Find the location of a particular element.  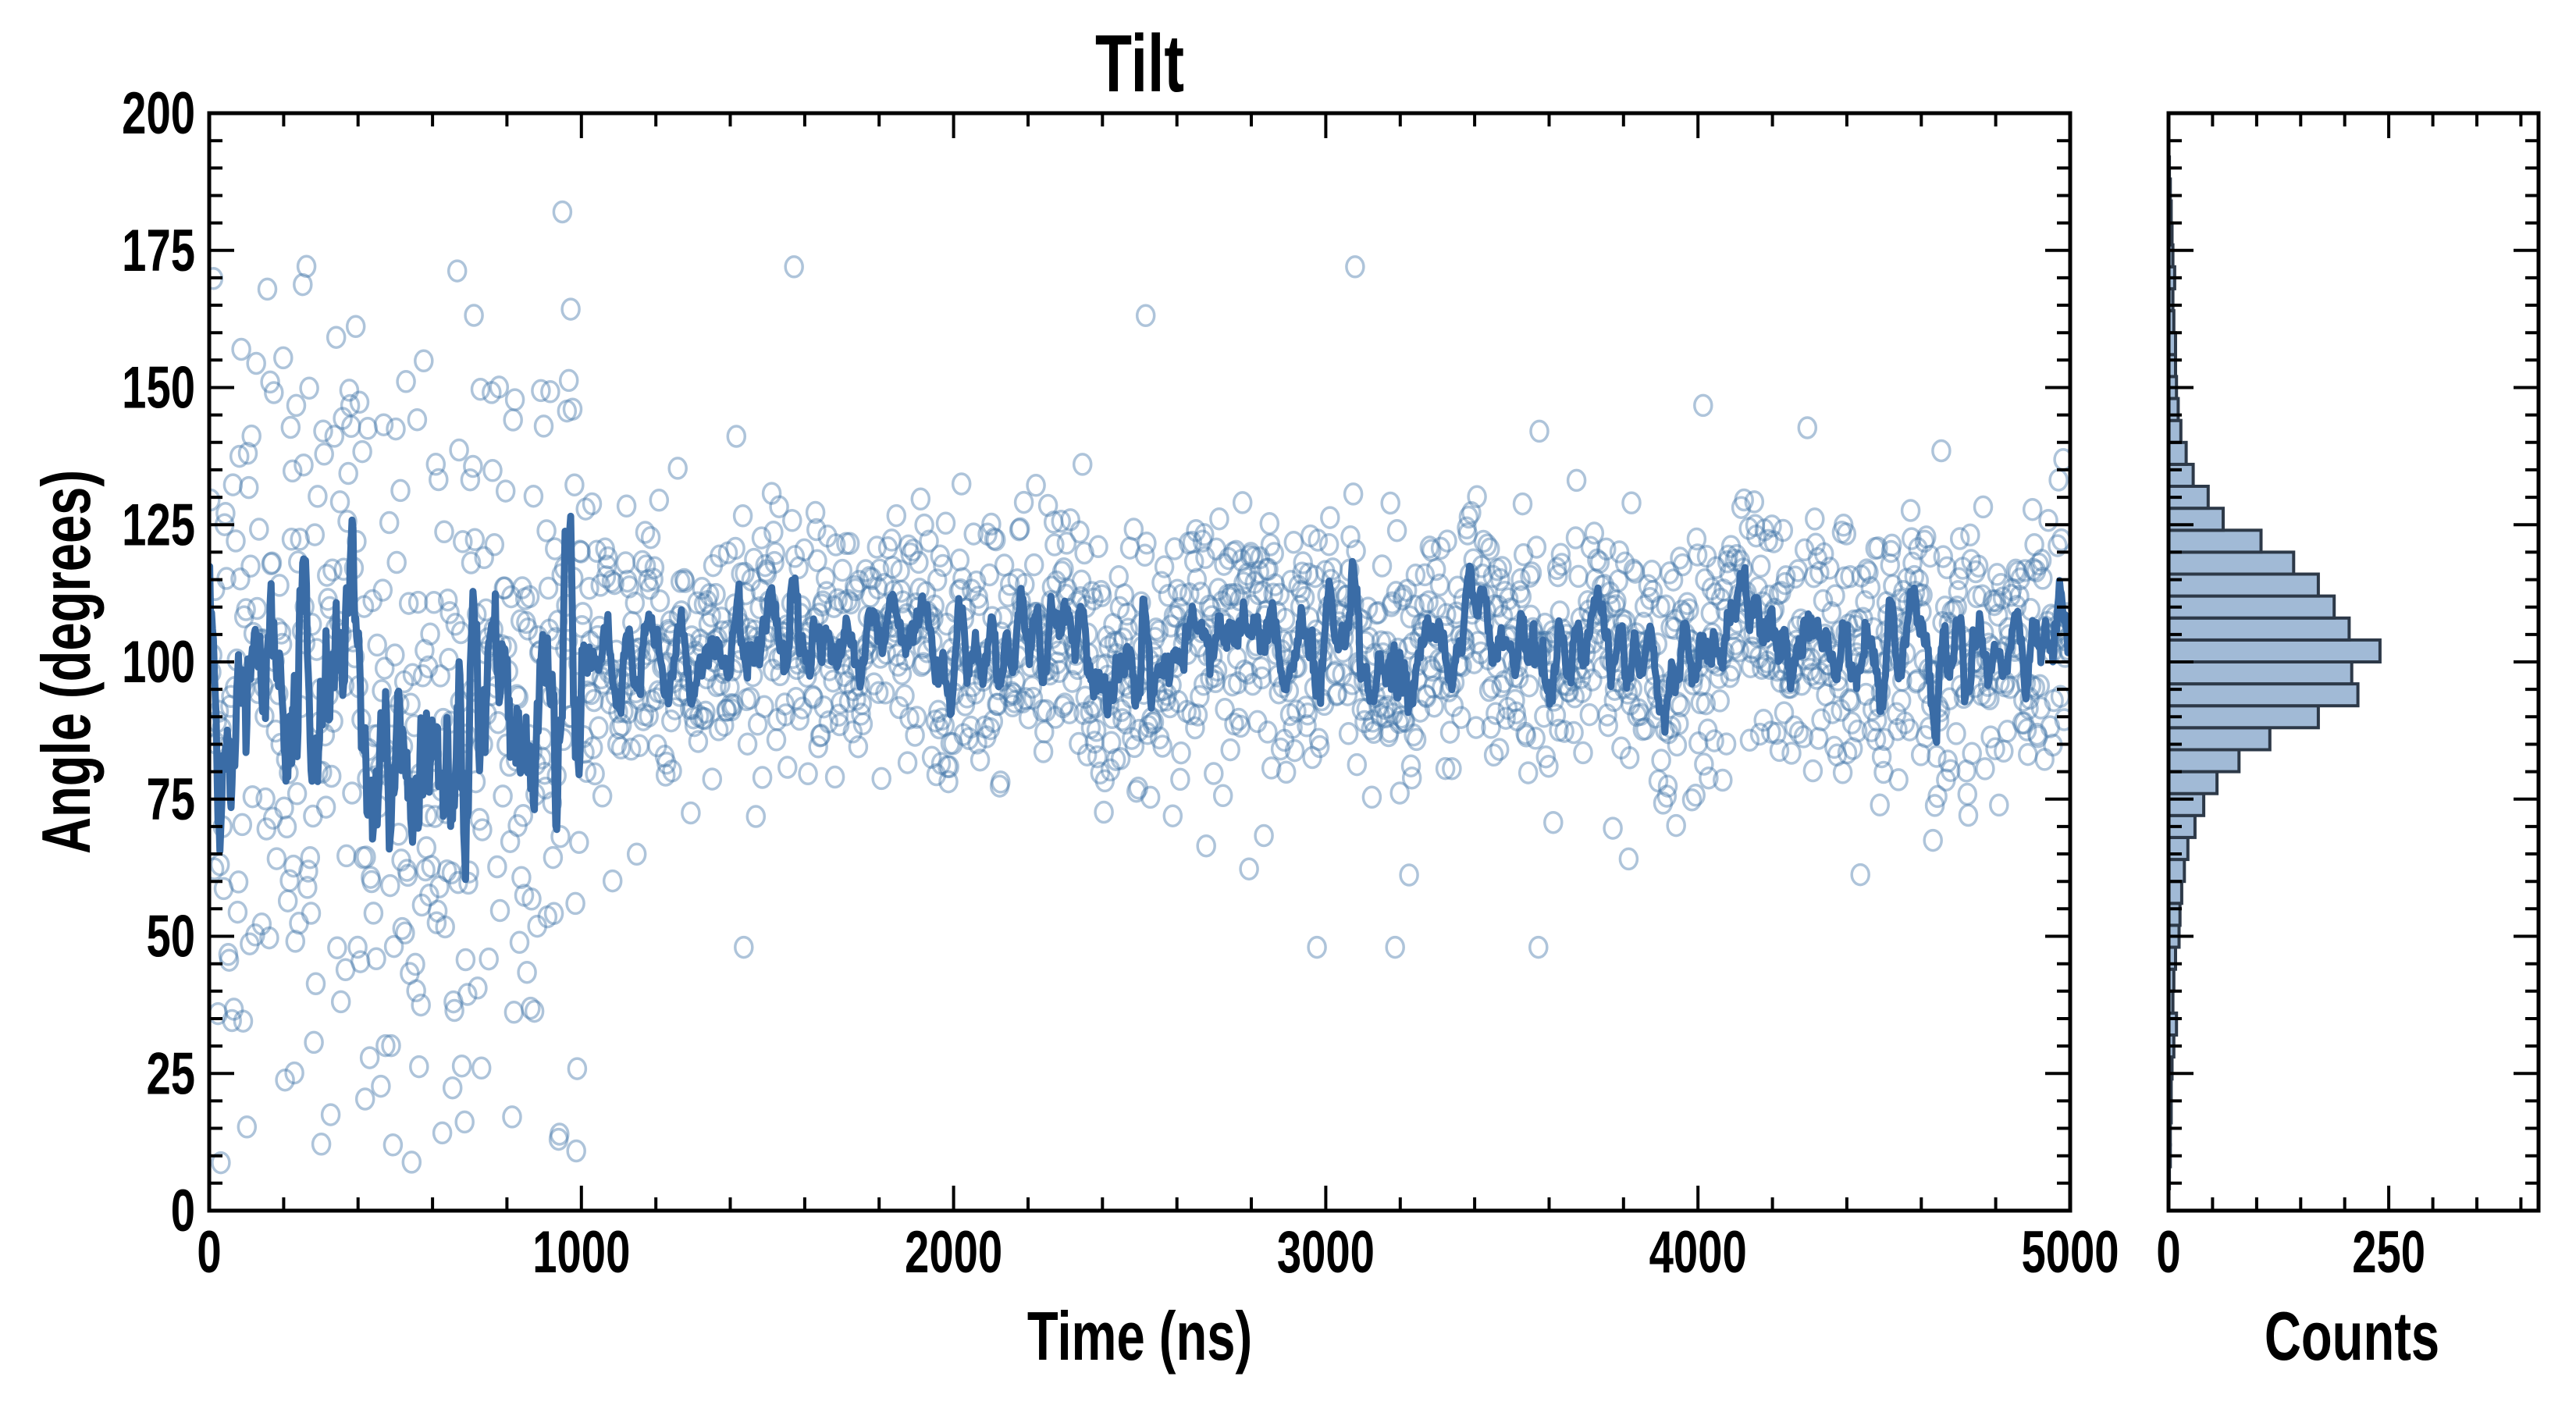

hist-axes-frame is located at coordinates (2353, 662).